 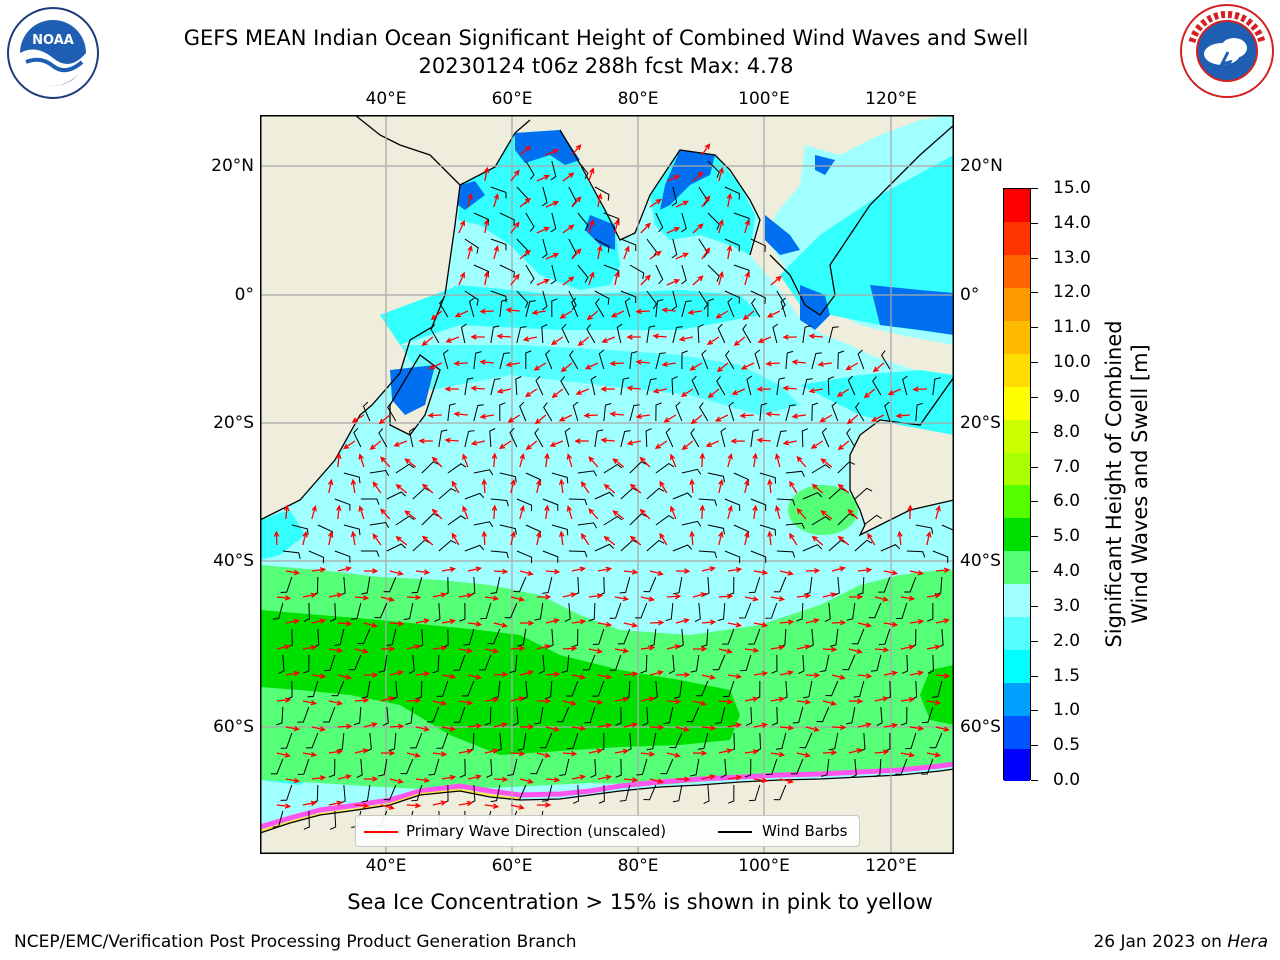 I want to click on colorbar-tick-mark, so click(x=1034, y=293).